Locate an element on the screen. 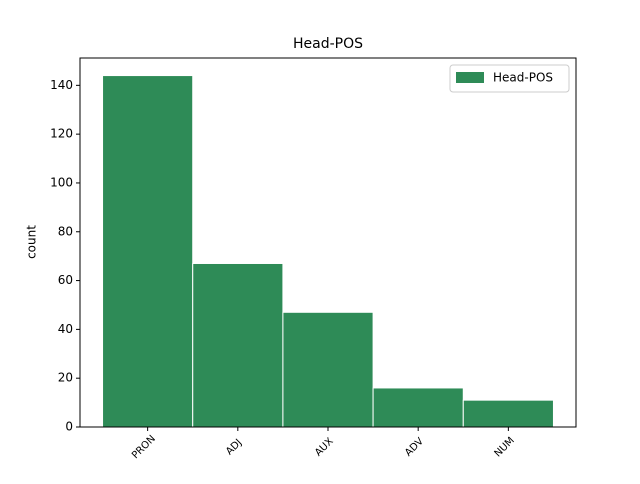 The height and width of the screenshot is (484, 640). y-tick-label: 20 is located at coordinates (65, 378).